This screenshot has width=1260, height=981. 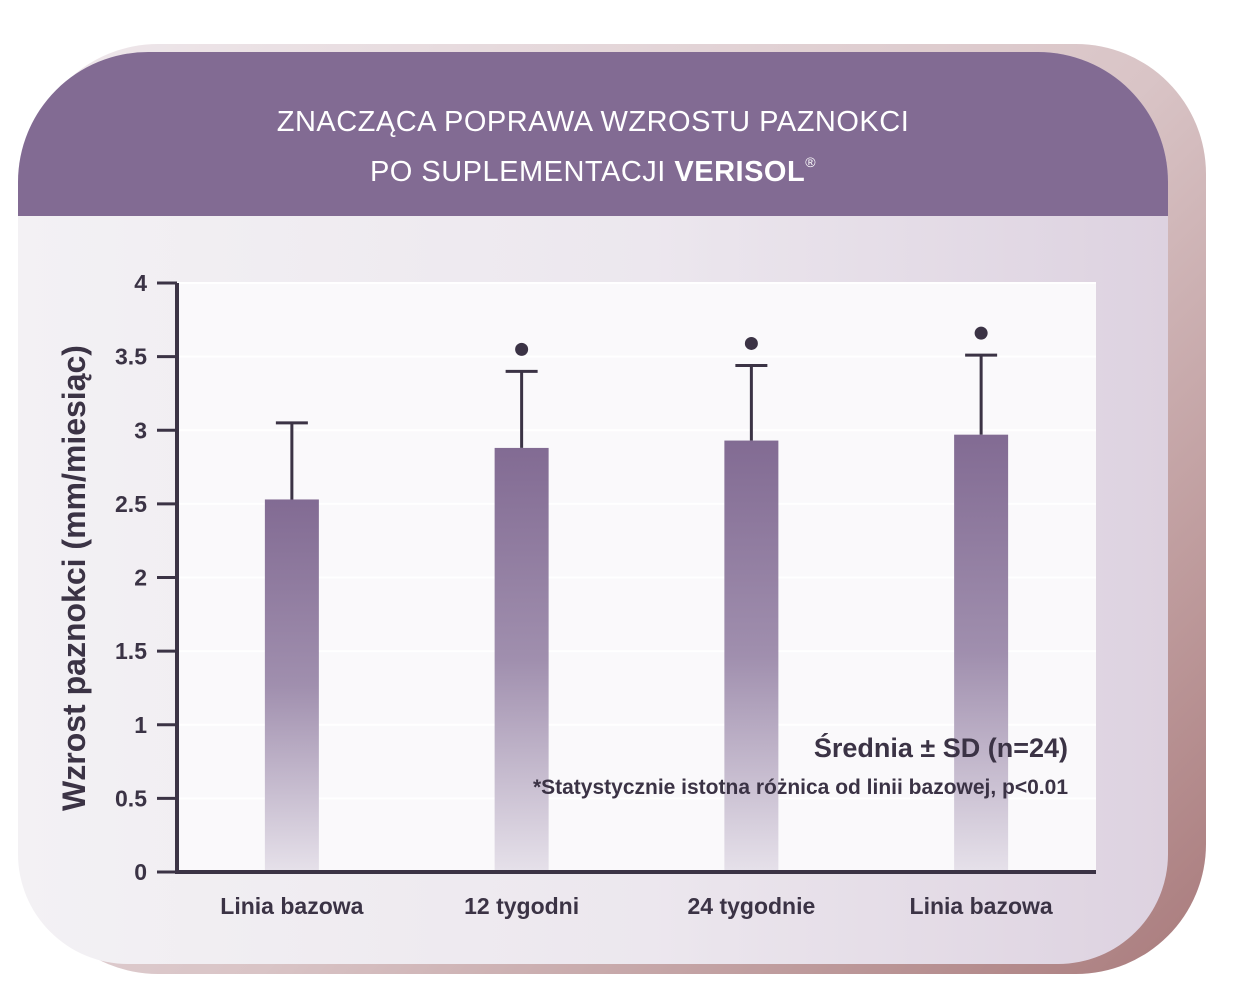 I want to click on brand-name: VERISOL, so click(x=740, y=172).